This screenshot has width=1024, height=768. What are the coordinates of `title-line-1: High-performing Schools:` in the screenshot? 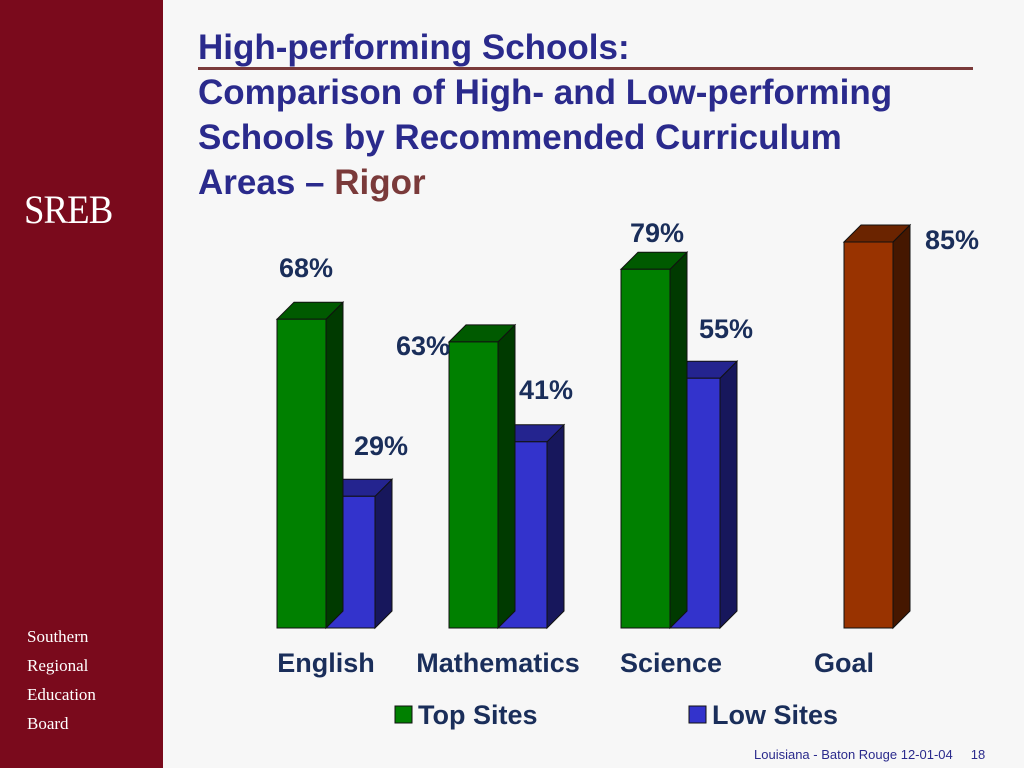 It's located at (414, 47).